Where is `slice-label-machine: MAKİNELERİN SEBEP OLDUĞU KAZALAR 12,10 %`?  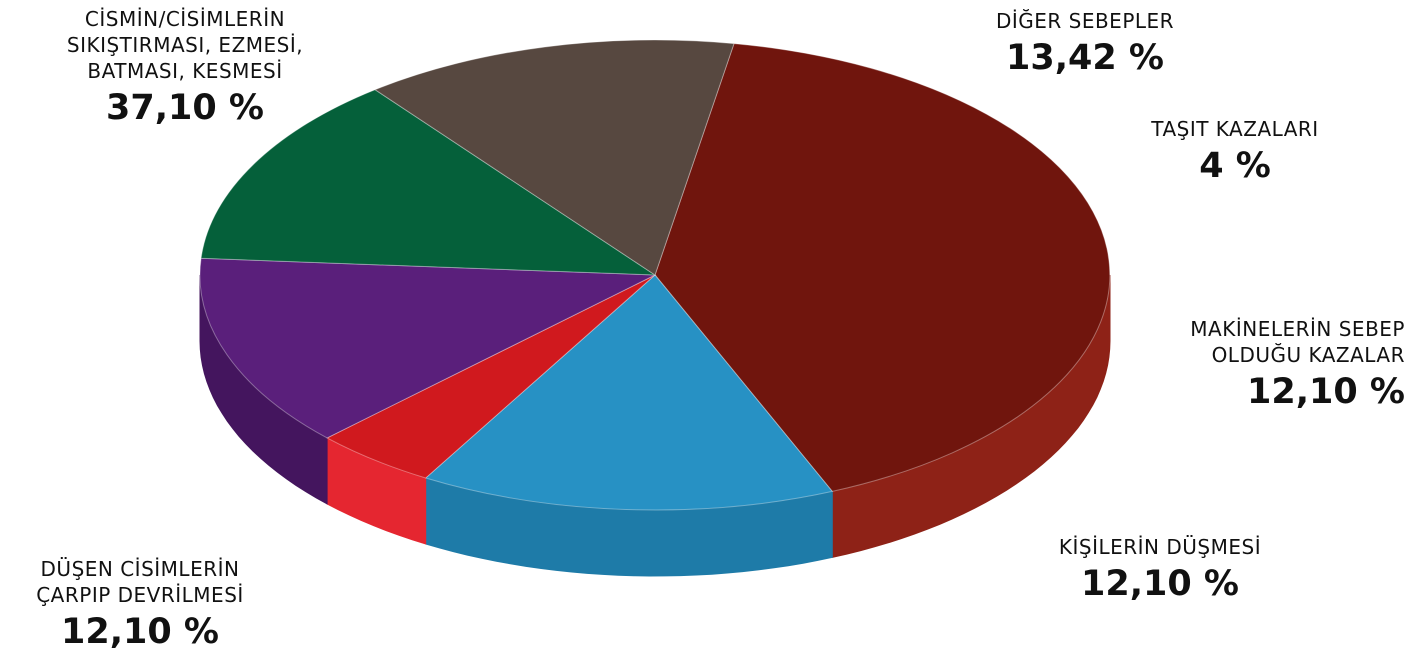
slice-label-machine: MAKİNELERİN SEBEP OLDUĞU KAZALAR 12,10 % is located at coordinates (1242, 364).